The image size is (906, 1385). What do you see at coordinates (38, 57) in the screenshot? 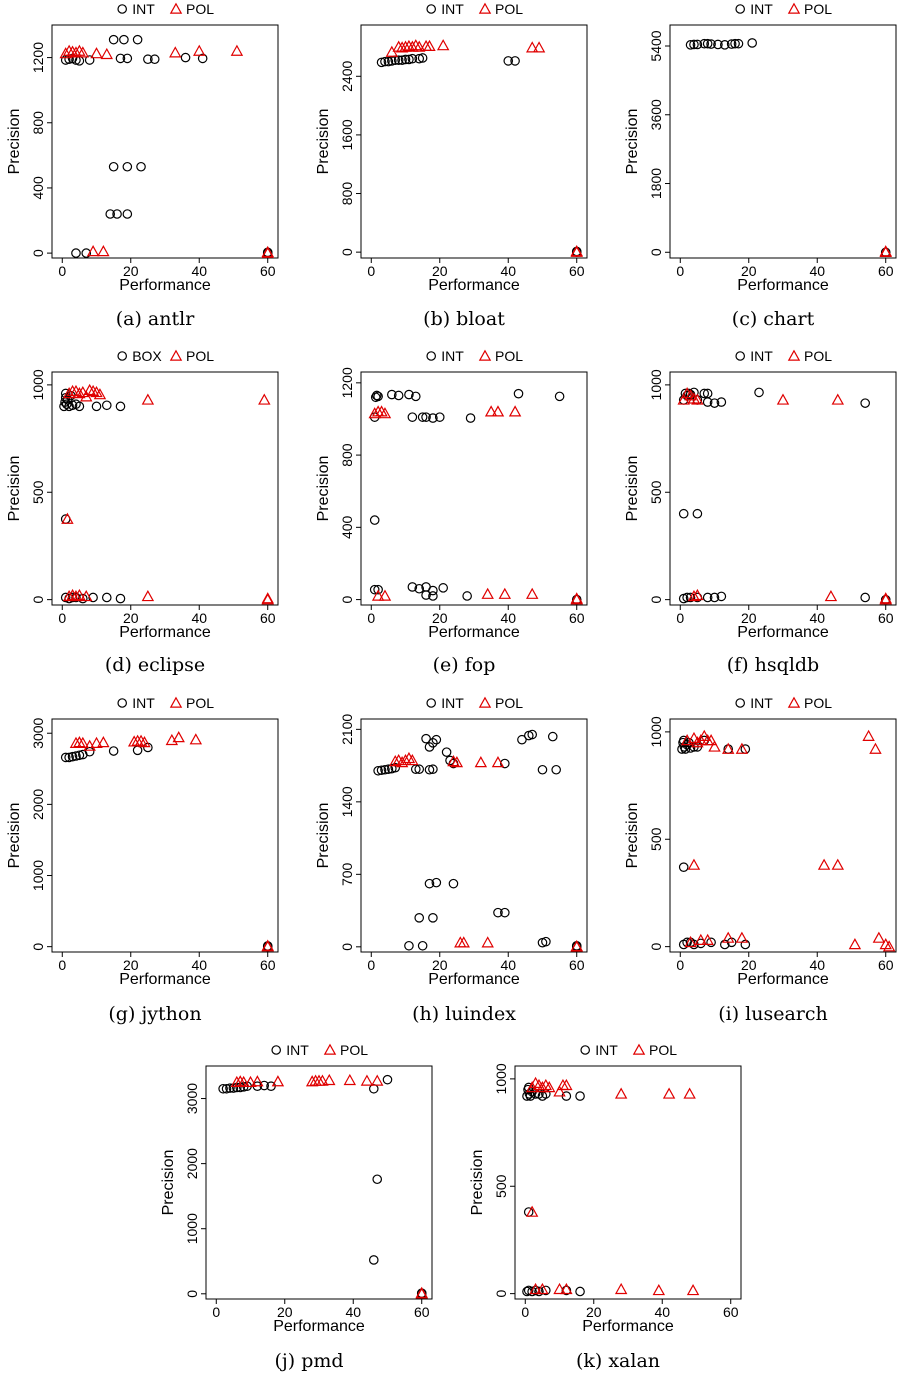
I see `y-tick-label: 1200` at bounding box center [38, 57].